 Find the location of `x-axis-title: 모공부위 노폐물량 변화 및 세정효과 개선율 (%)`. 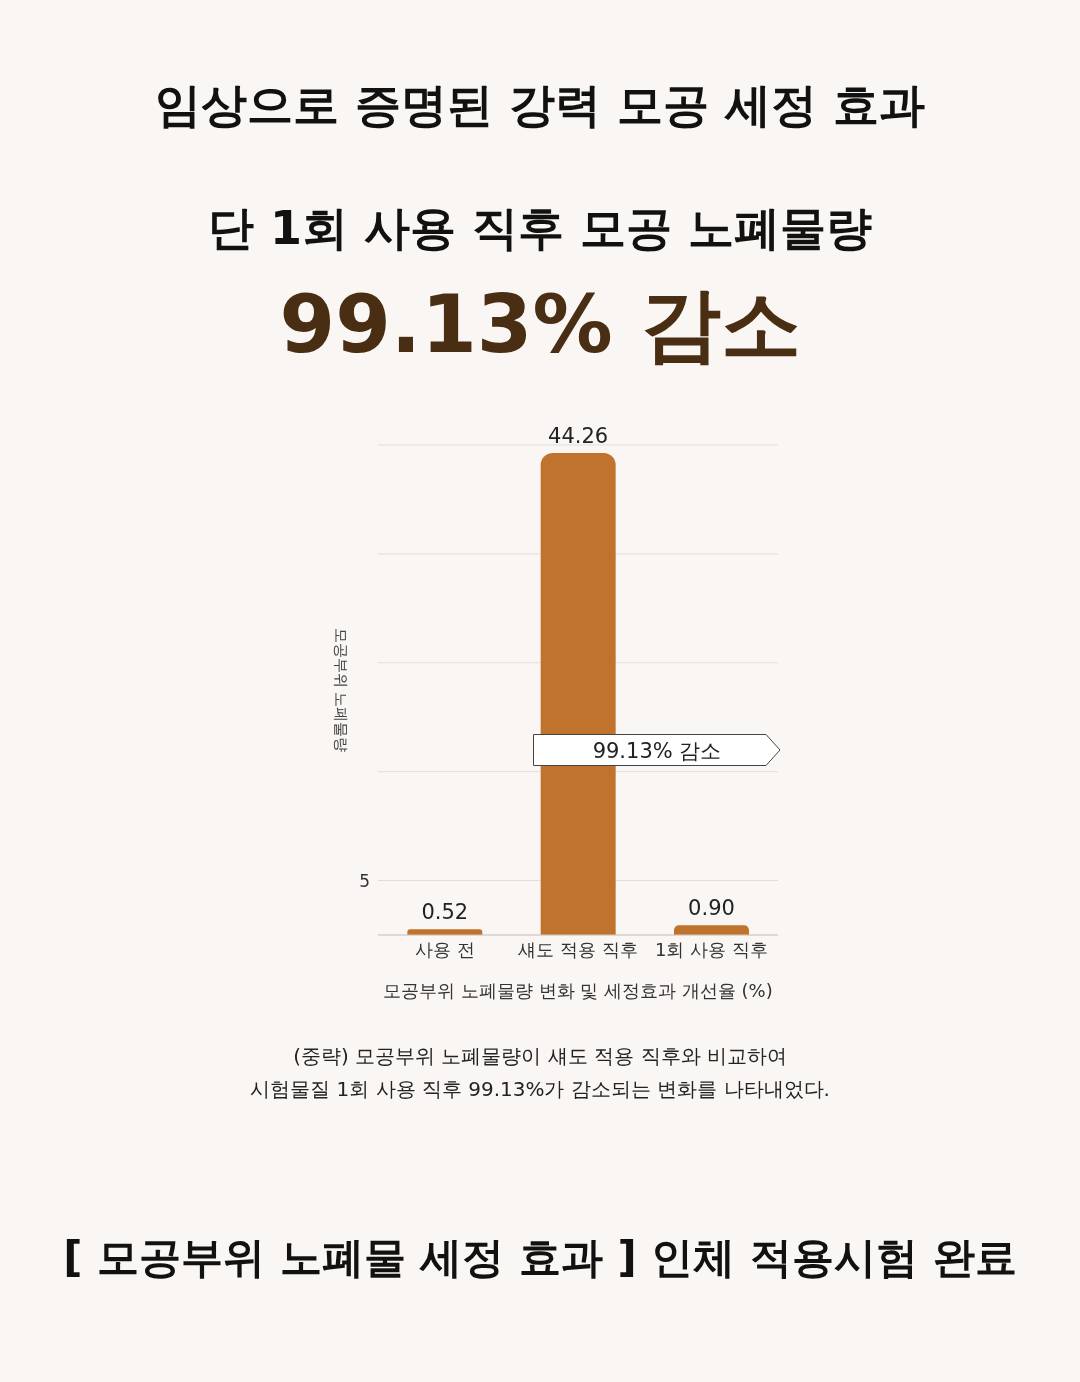

x-axis-title: 모공부위 노폐물량 변화 및 세정효과 개선율 (%) is located at coordinates (578, 990).